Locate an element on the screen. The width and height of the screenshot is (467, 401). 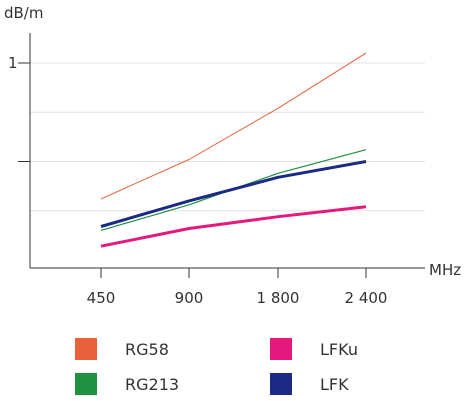
x-tick-label: 450 is located at coordinates (101, 298).